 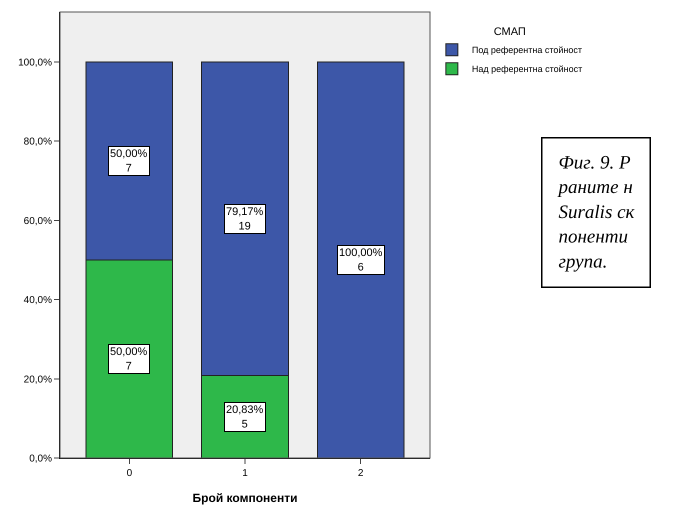 I want to click on y-tick-label: 80,0%, so click(x=38, y=142).